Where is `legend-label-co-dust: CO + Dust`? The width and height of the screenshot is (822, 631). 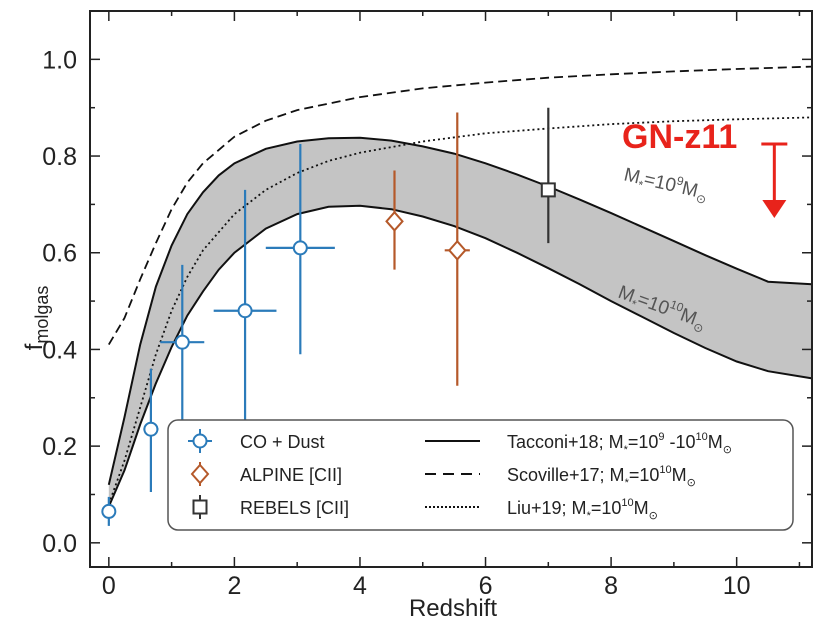
legend-label-co-dust: CO + Dust is located at coordinates (282, 442).